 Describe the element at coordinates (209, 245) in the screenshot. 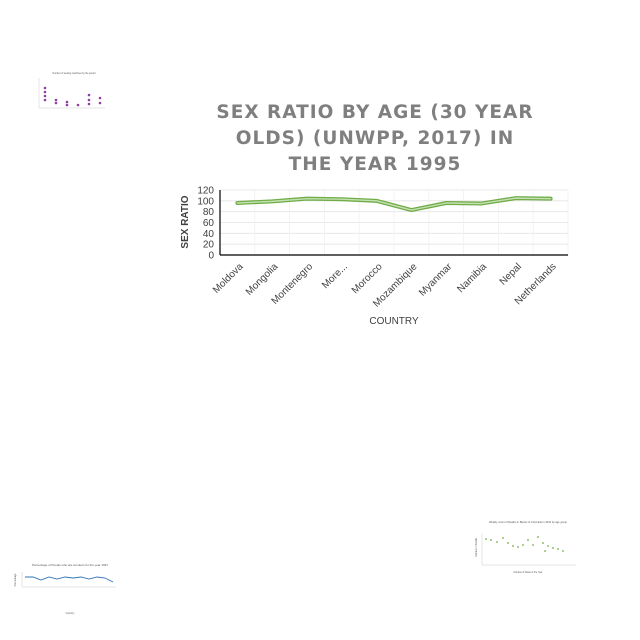

I see `y-tick-label: 20` at that location.